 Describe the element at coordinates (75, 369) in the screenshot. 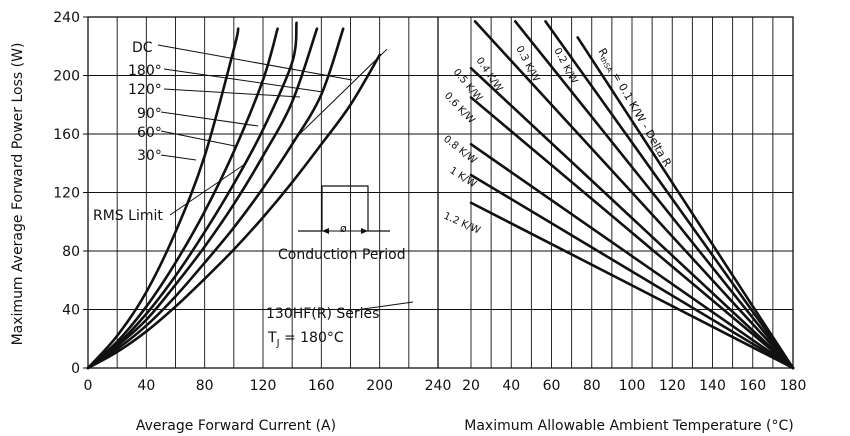

I see `y-tick-label: 0` at that location.